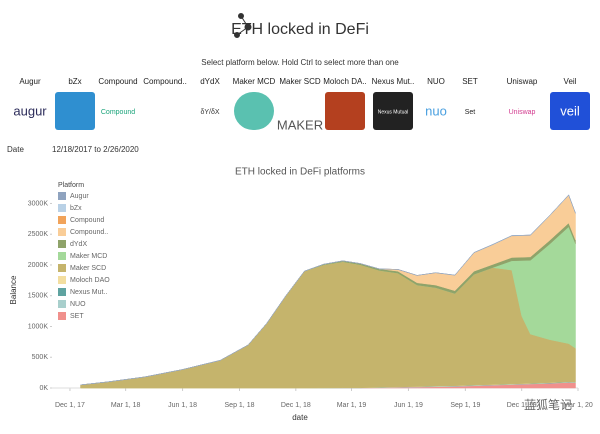 The height and width of the screenshot is (434, 600). Describe the element at coordinates (70, 405) in the screenshot. I see `x-tick-label: Dec 1, 17` at that location.